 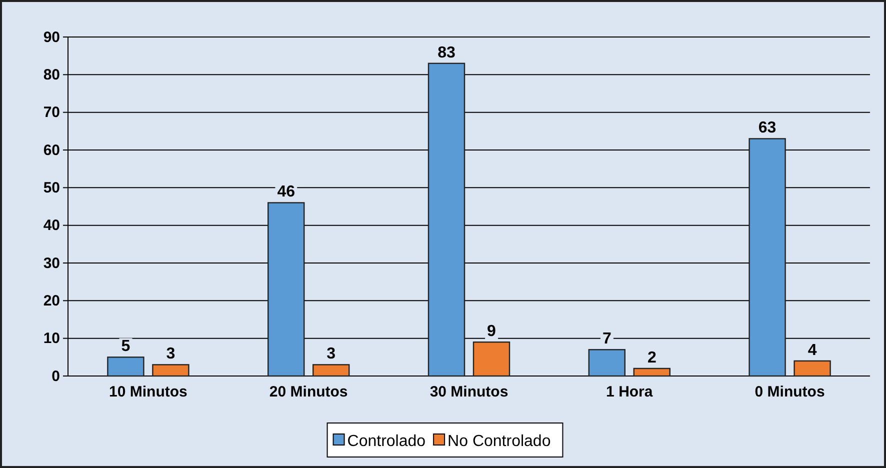 What do you see at coordinates (51, 75) in the screenshot?
I see `y-tick-label: 80` at bounding box center [51, 75].